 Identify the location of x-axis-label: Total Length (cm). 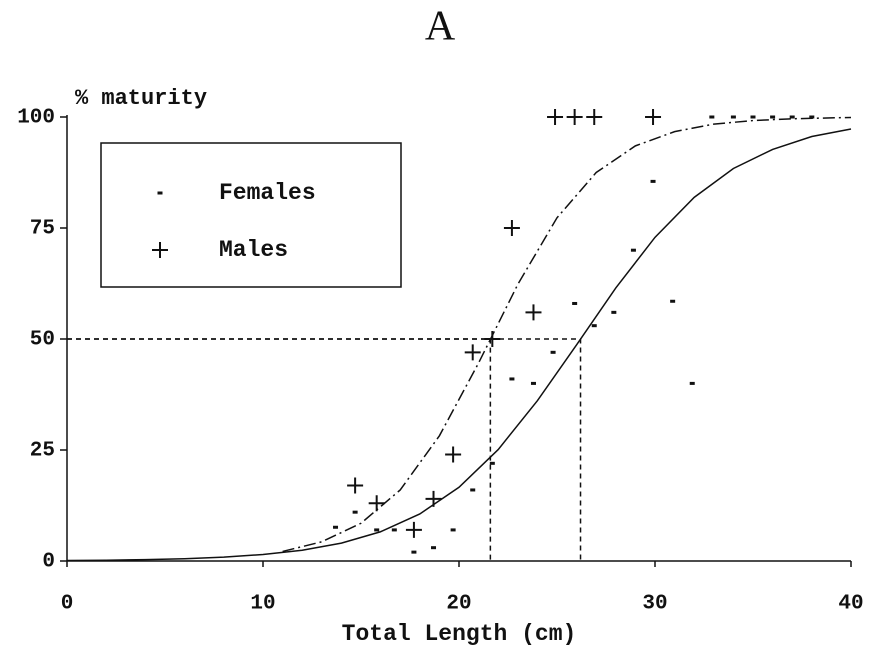
(459, 634).